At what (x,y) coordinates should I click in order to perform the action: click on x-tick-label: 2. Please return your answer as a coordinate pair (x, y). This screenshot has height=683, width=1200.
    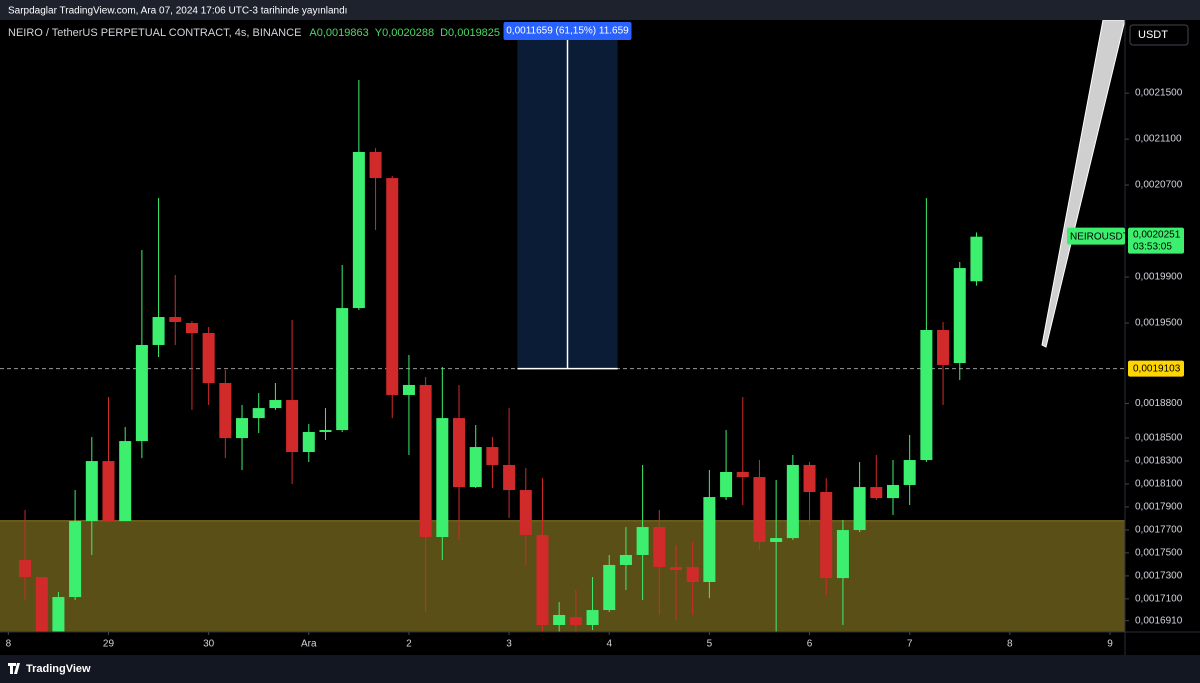
    Looking at the image, I should click on (409, 644).